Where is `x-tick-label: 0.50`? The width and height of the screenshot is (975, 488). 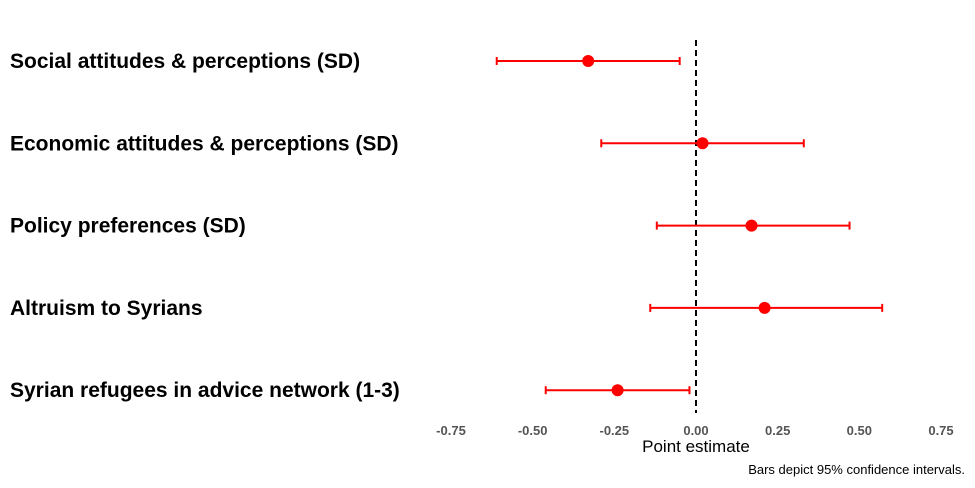
x-tick-label: 0.50 is located at coordinates (859, 430).